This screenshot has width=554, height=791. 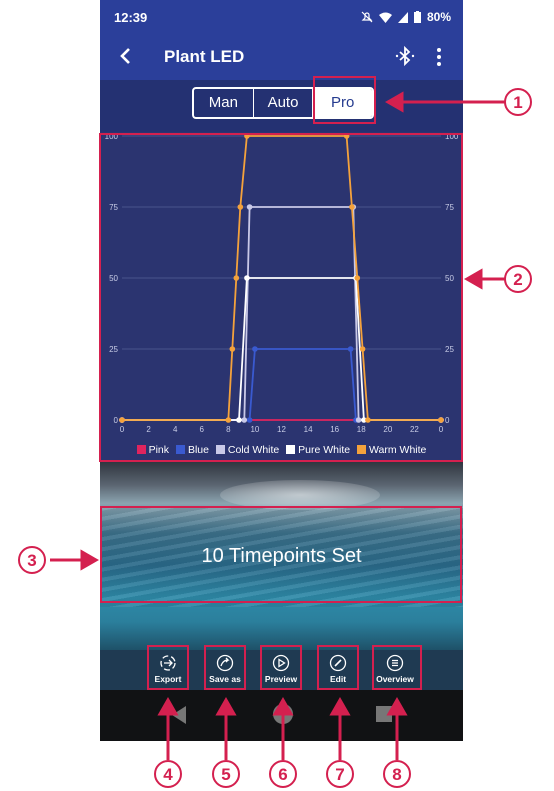 I want to click on legend-label-cold-white: Cold White, so click(x=253, y=450).